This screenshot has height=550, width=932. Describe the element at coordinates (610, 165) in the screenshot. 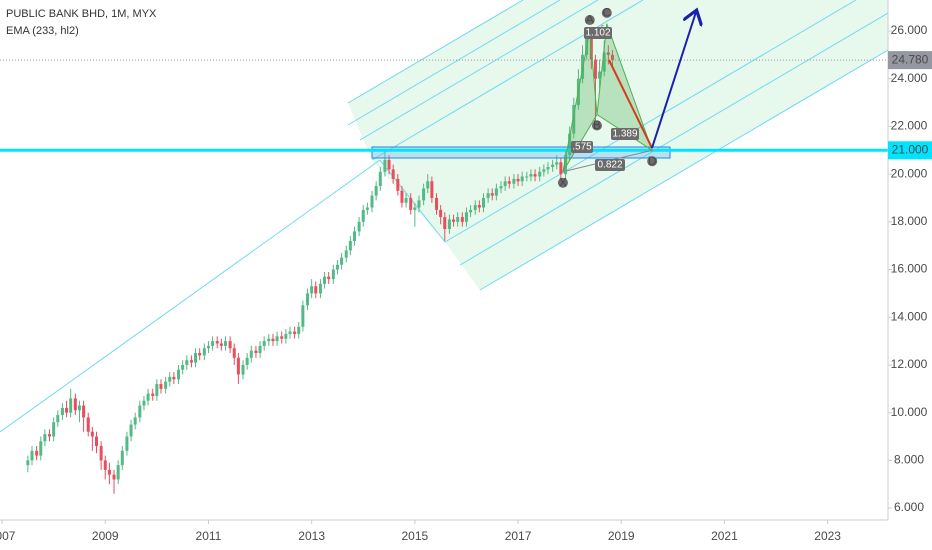

I see `ratio-box` at that location.